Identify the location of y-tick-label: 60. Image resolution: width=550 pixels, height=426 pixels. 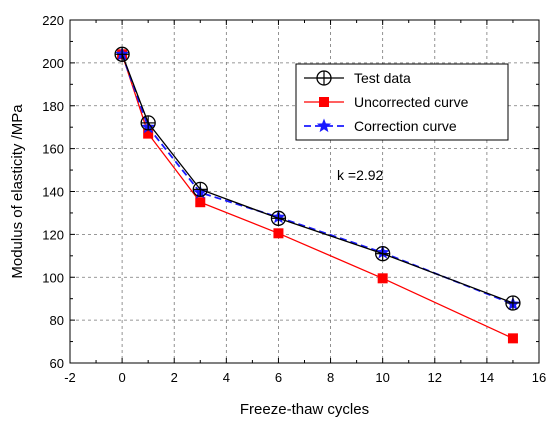
(57, 363).